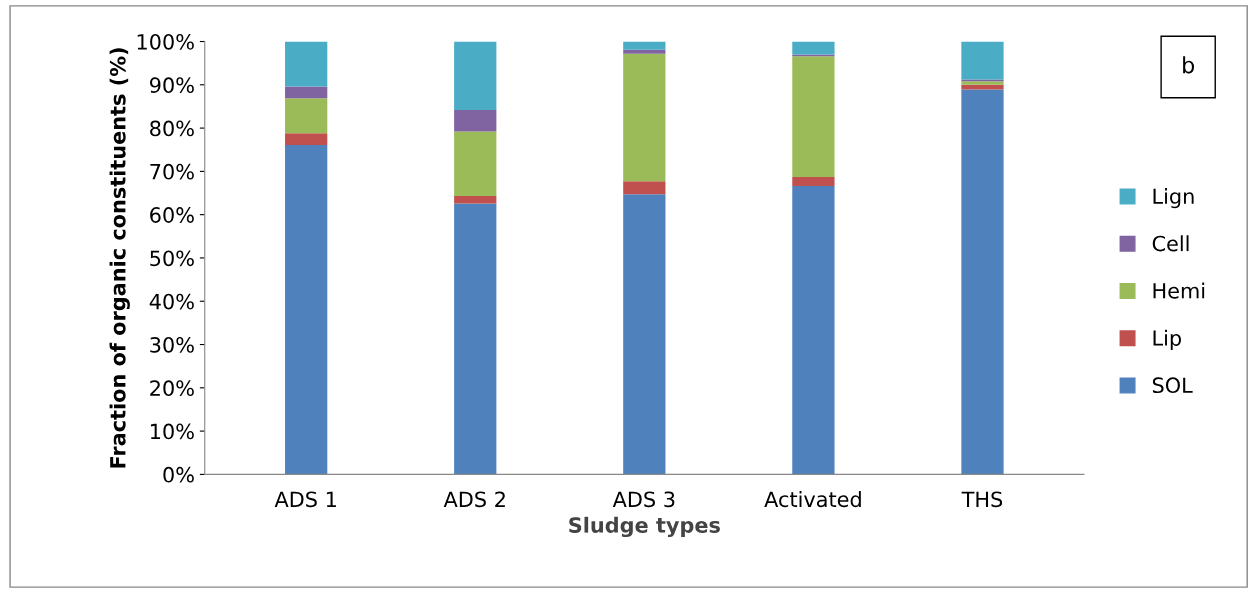  What do you see at coordinates (178, 474) in the screenshot?
I see `y-tick-label: 0%` at bounding box center [178, 474].